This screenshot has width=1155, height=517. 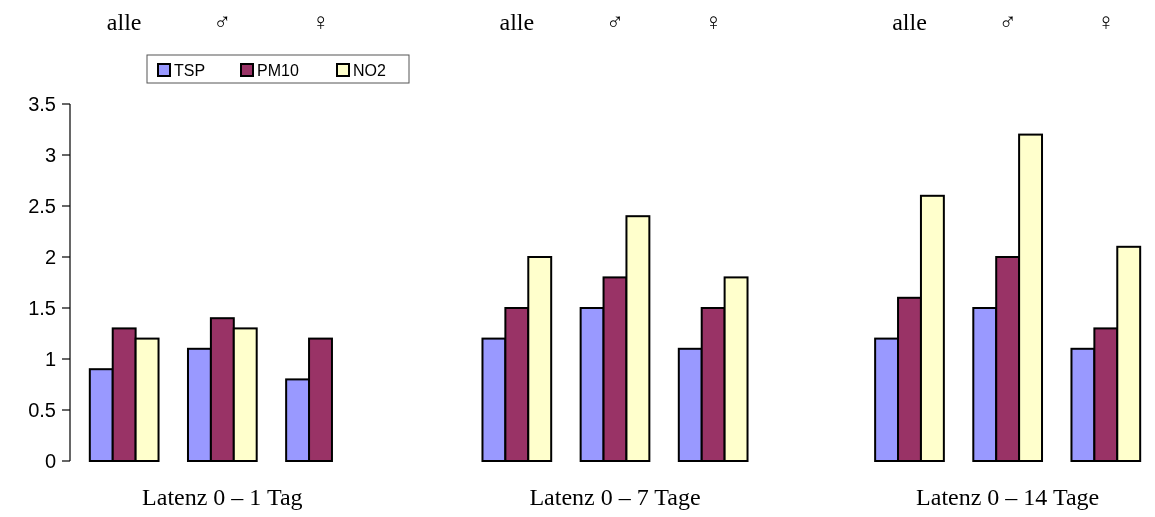 I want to click on legend-label: TSP, so click(x=190, y=70).